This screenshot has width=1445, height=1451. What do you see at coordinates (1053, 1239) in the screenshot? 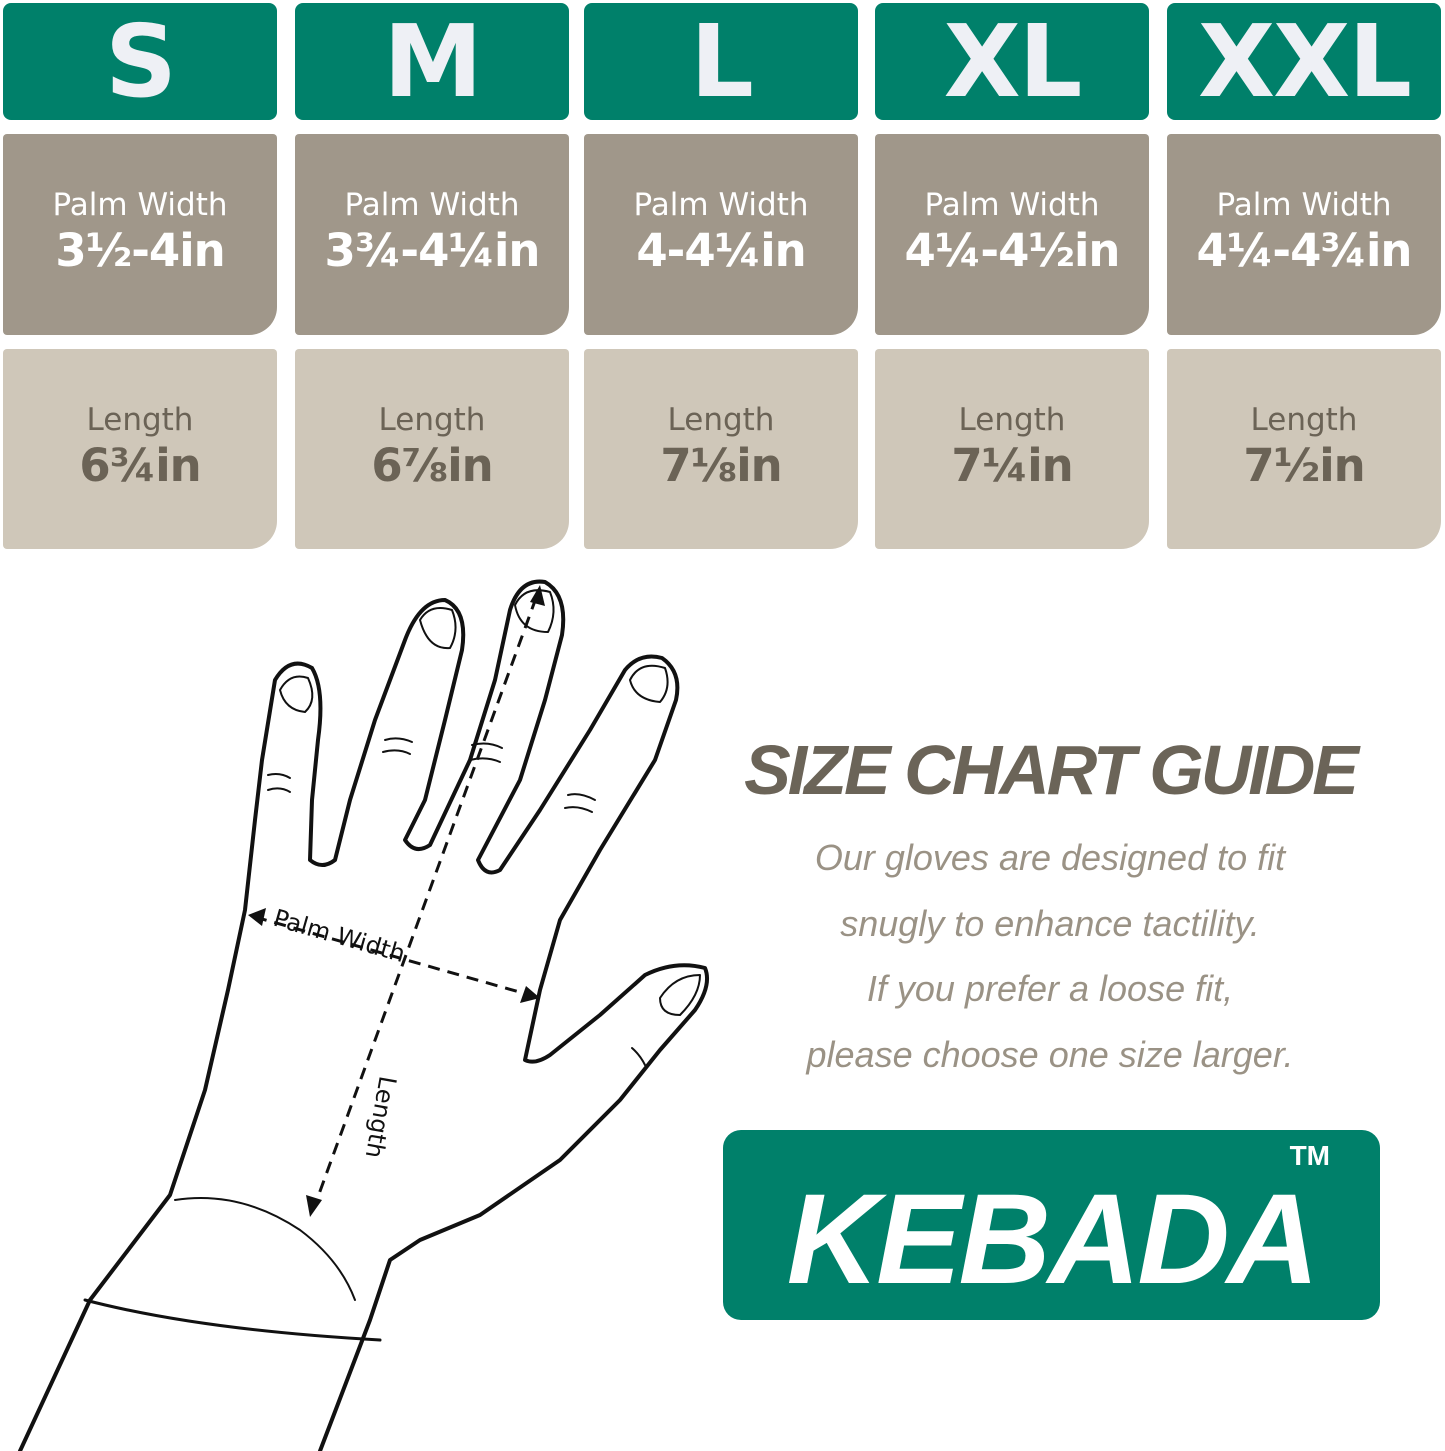
I see `brand-name: KEBADA` at bounding box center [1053, 1239].